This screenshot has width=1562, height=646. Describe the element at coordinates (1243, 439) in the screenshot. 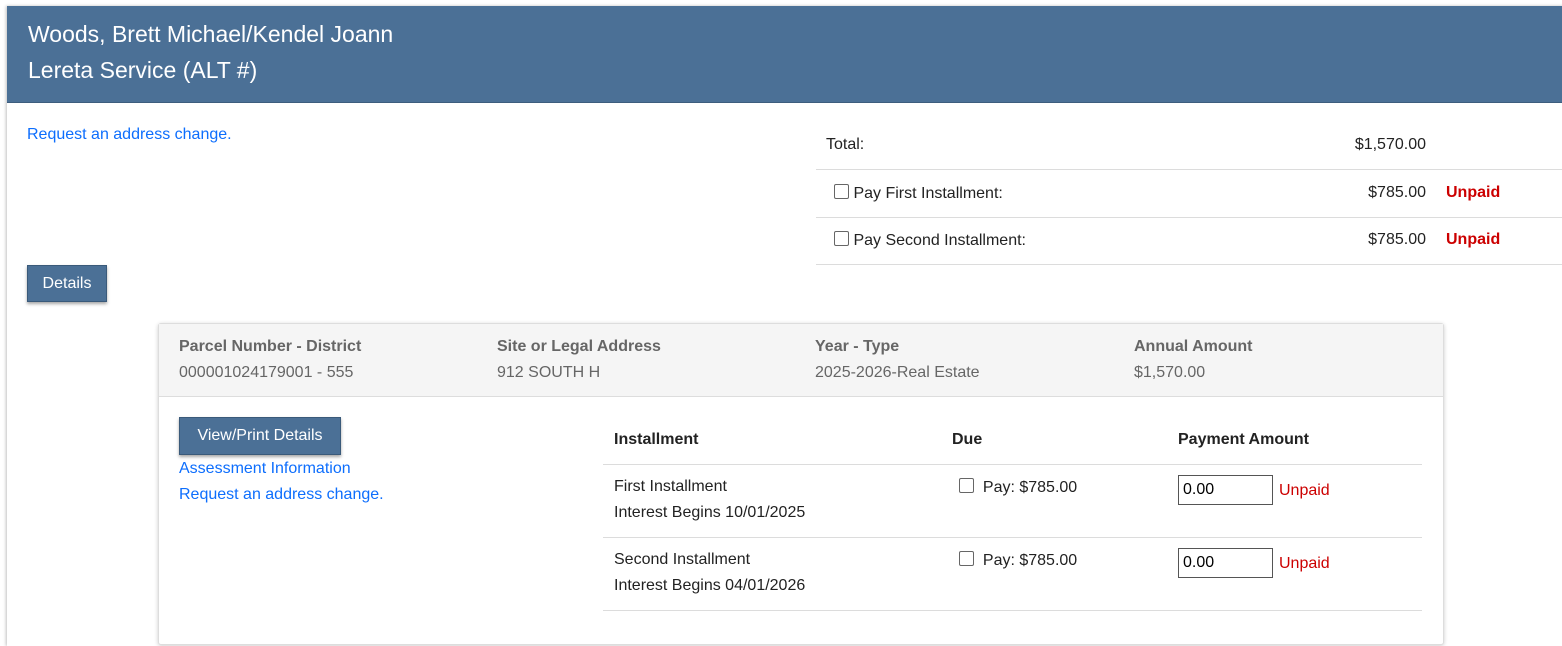

I see `payment-amount-header: Payment Amount` at that location.